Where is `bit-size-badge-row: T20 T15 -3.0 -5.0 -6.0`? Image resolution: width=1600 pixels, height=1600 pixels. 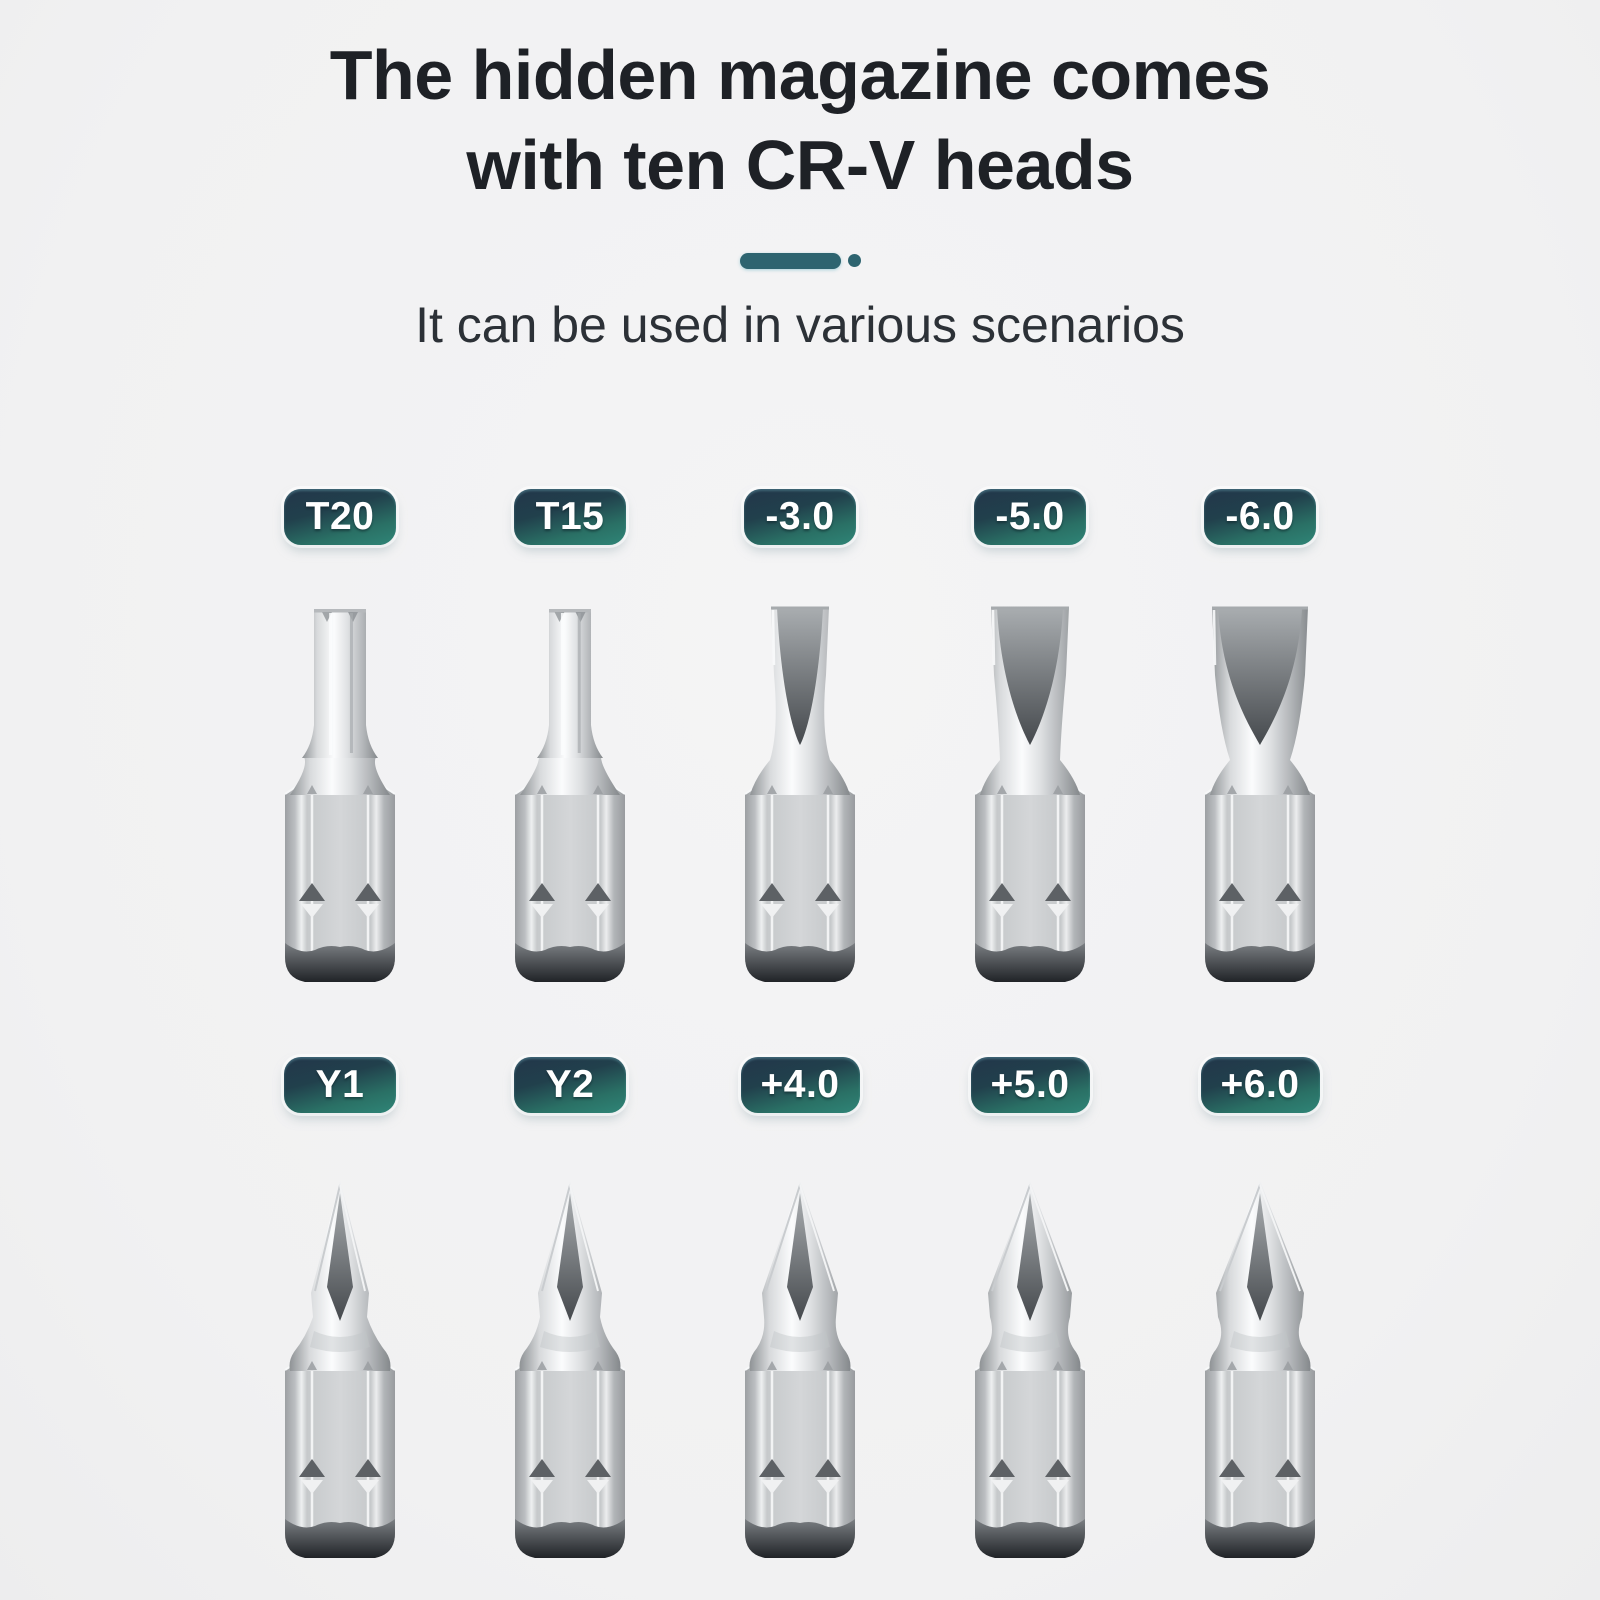
bit-size-badge-row: T20 T15 -3.0 -5.0 -6.0 is located at coordinates (800, 517).